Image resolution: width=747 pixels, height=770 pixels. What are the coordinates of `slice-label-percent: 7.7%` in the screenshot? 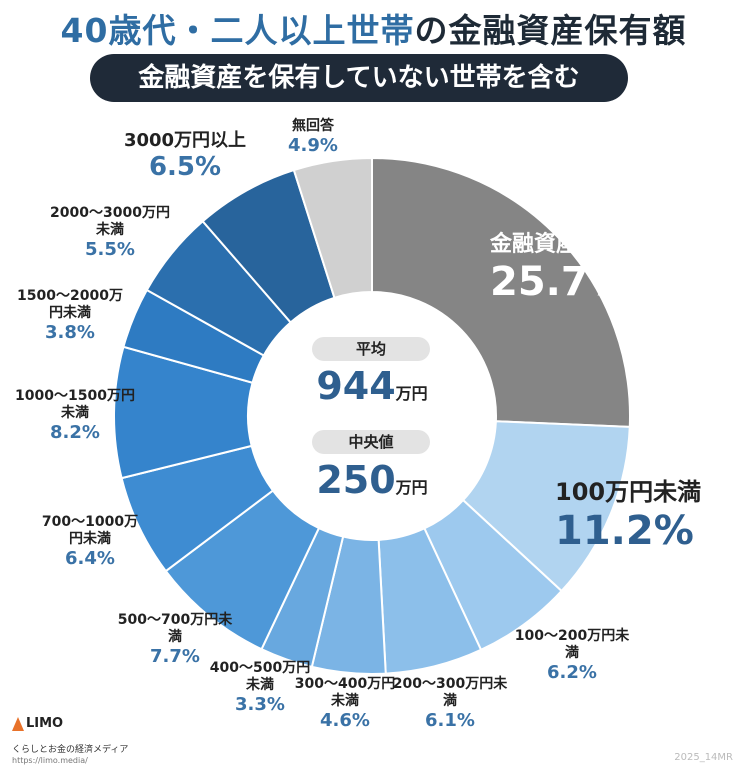 It's located at (175, 656).